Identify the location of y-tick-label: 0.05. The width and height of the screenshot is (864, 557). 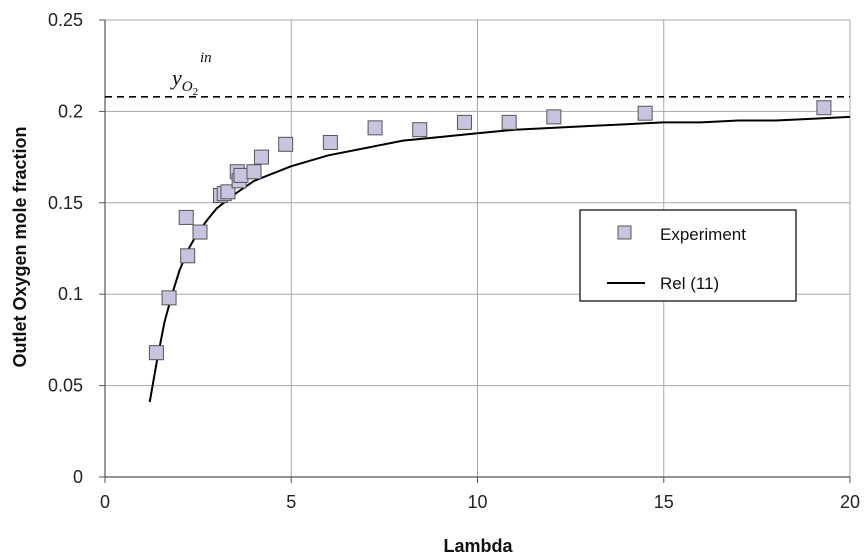
(65, 386).